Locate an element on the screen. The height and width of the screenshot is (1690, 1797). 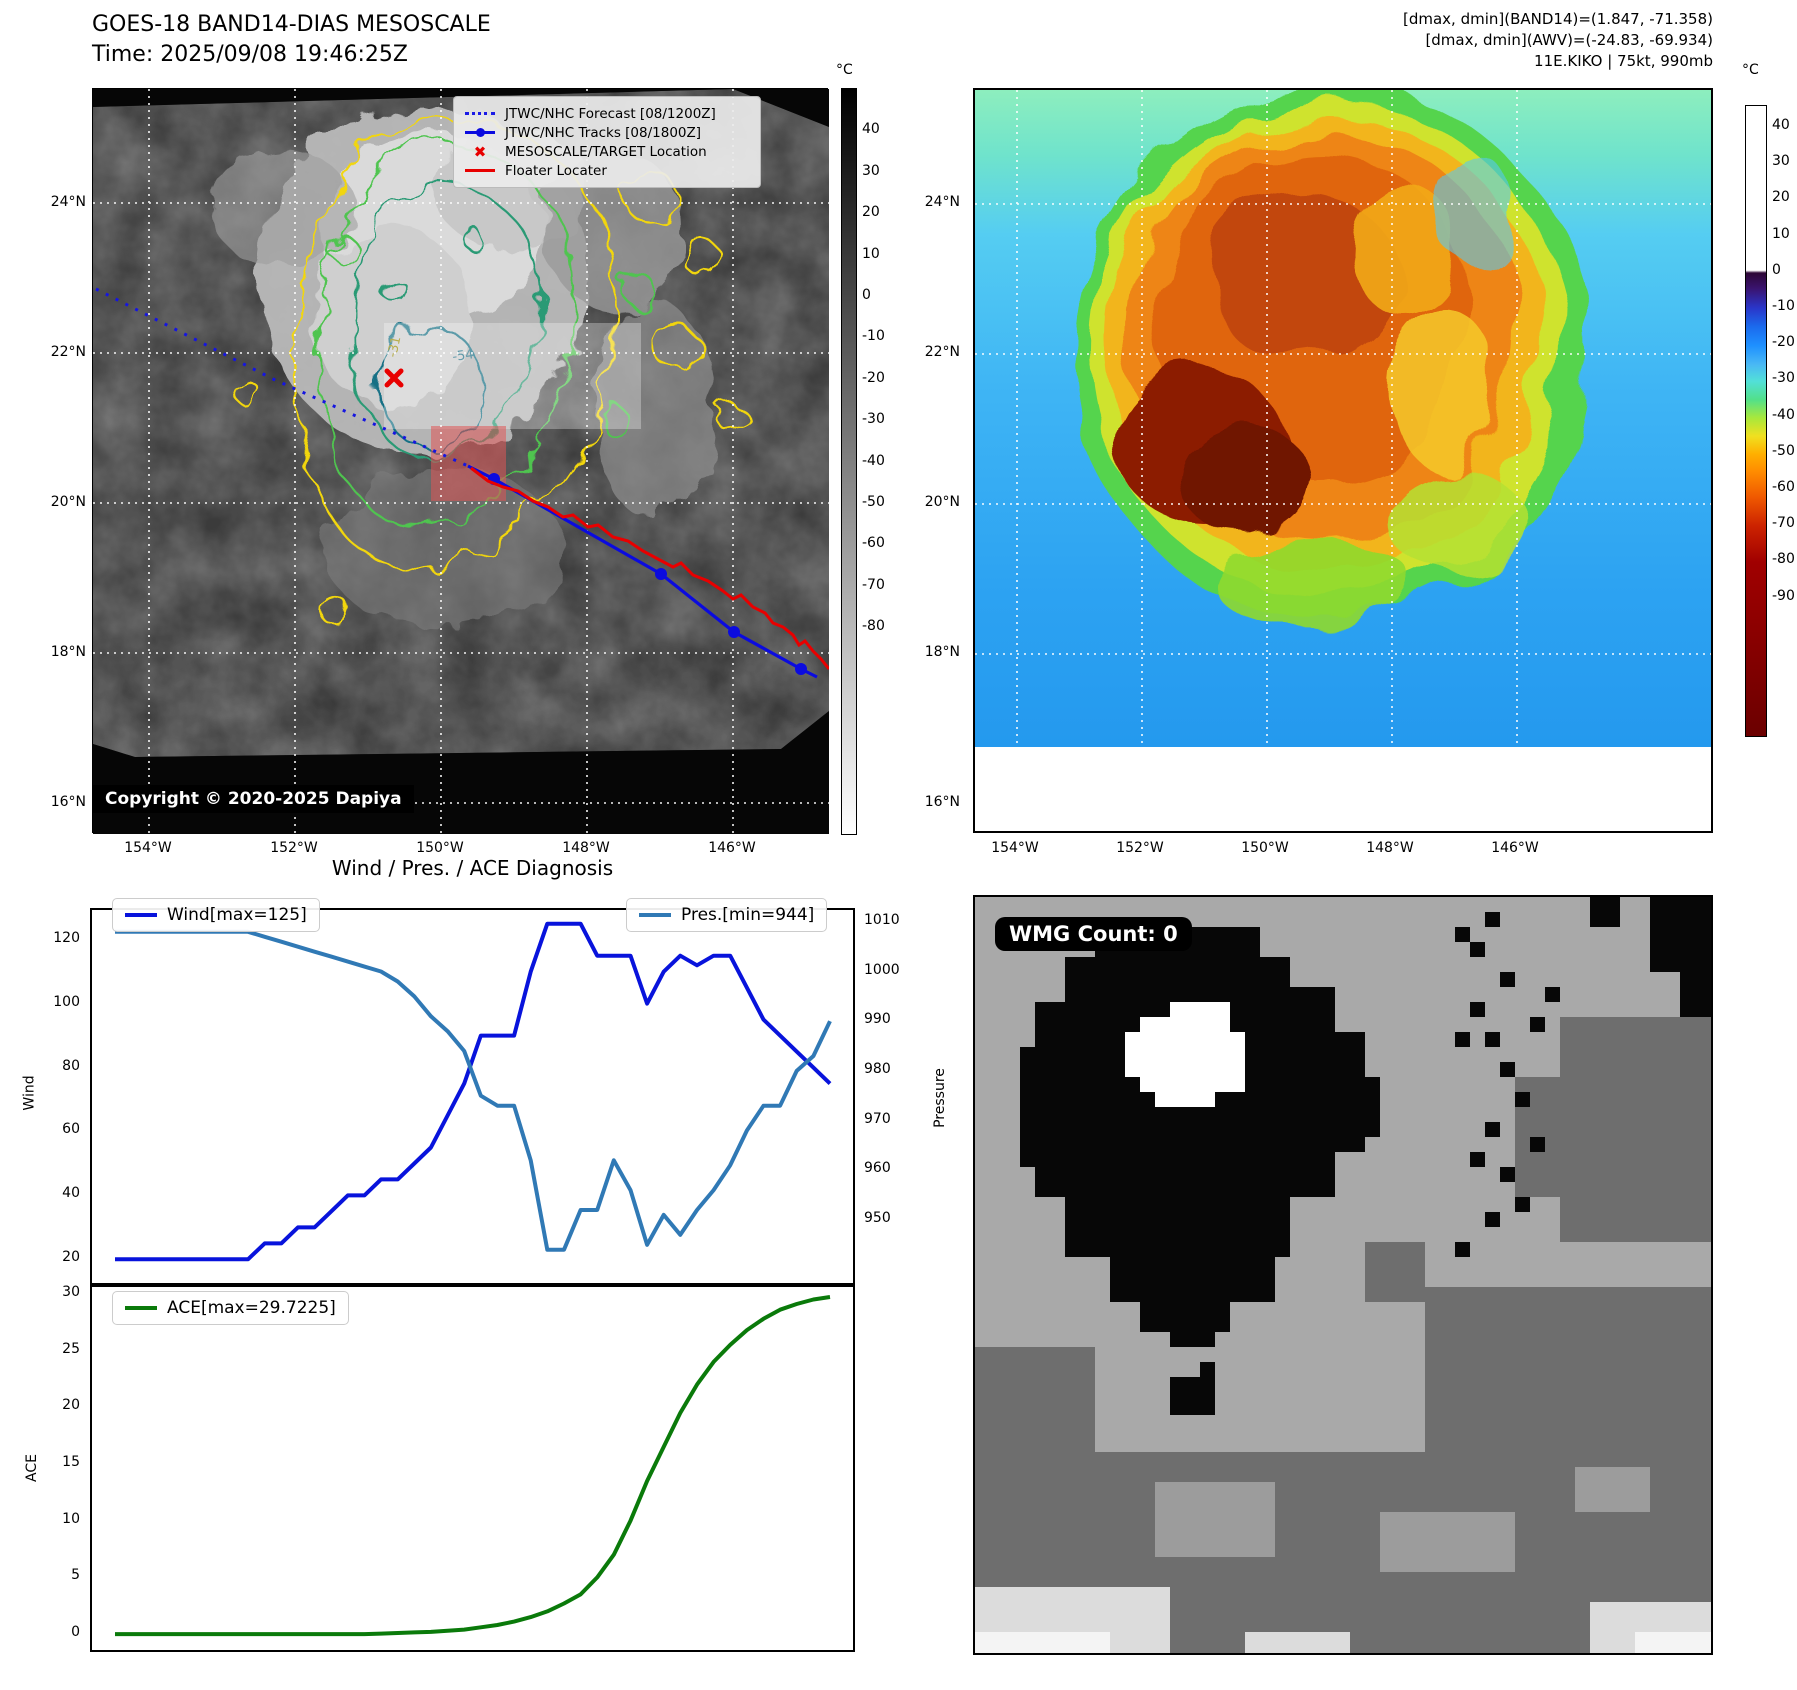
tick-label: 950 is located at coordinates (877, 1217).